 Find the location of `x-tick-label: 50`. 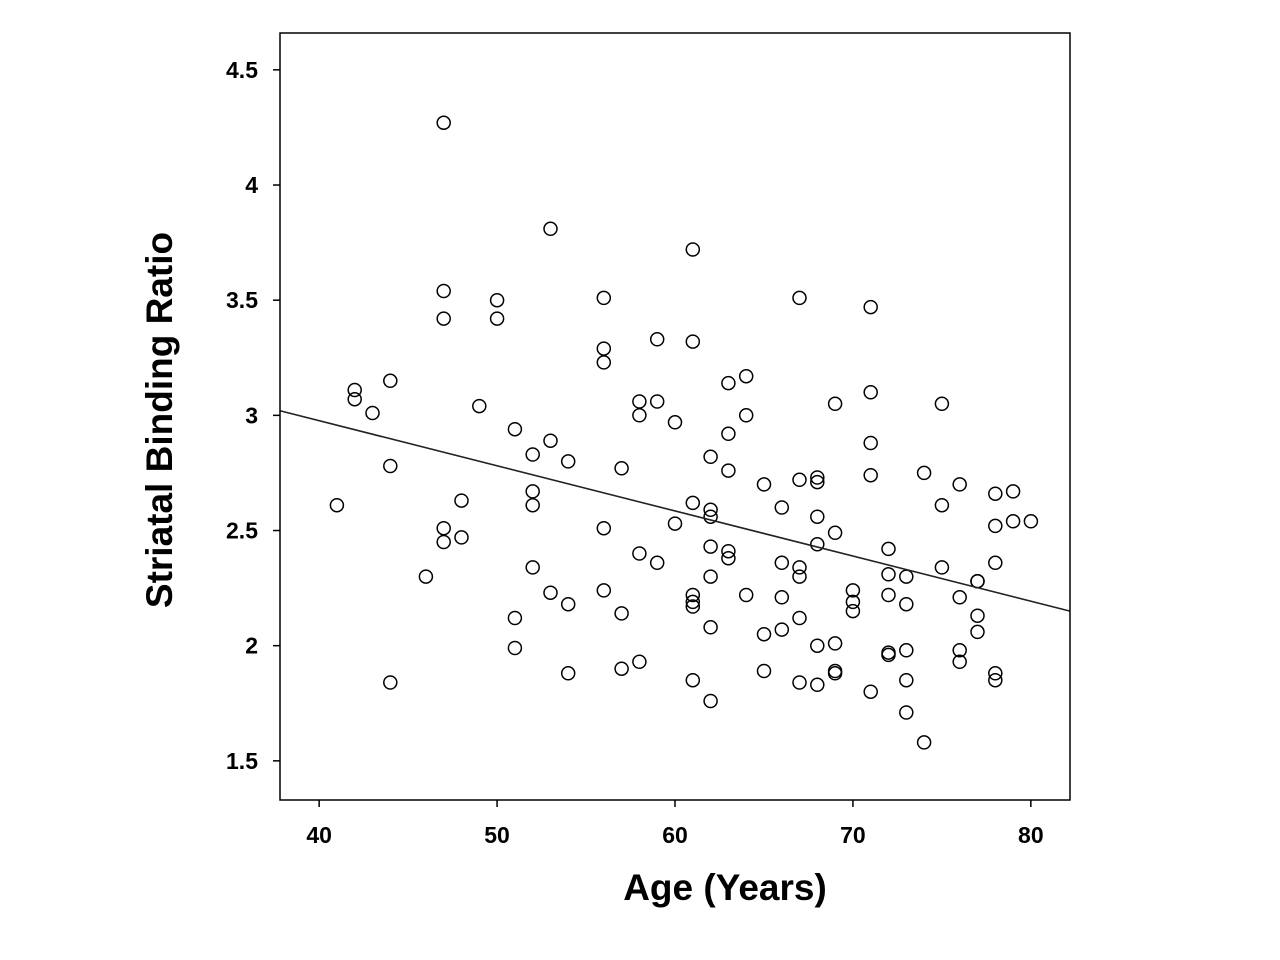

x-tick-label: 50 is located at coordinates (497, 835).